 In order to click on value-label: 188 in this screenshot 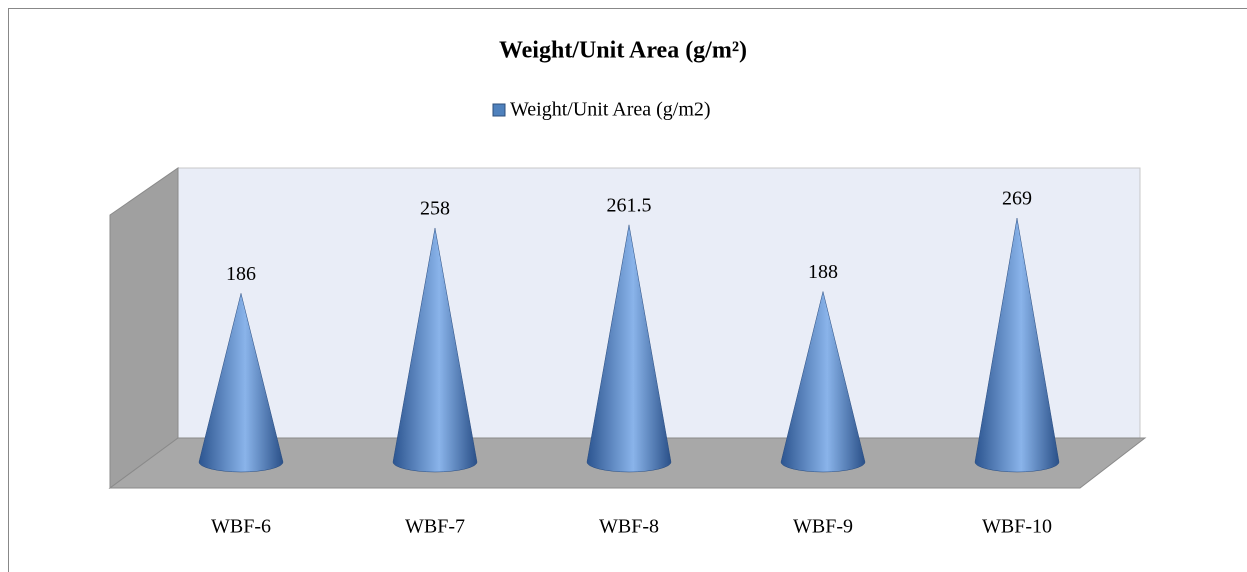, I will do `click(823, 272)`.